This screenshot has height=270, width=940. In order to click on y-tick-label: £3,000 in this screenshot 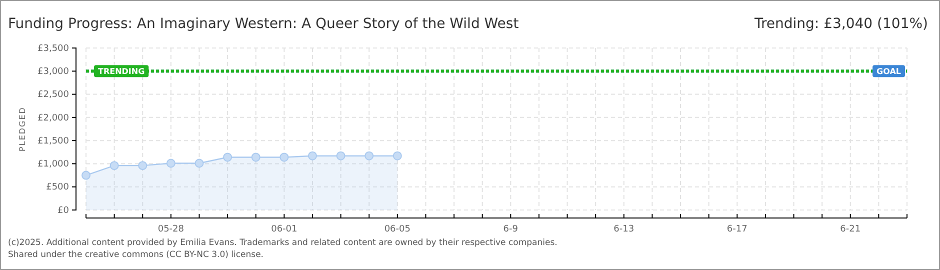, I will do `click(54, 72)`.